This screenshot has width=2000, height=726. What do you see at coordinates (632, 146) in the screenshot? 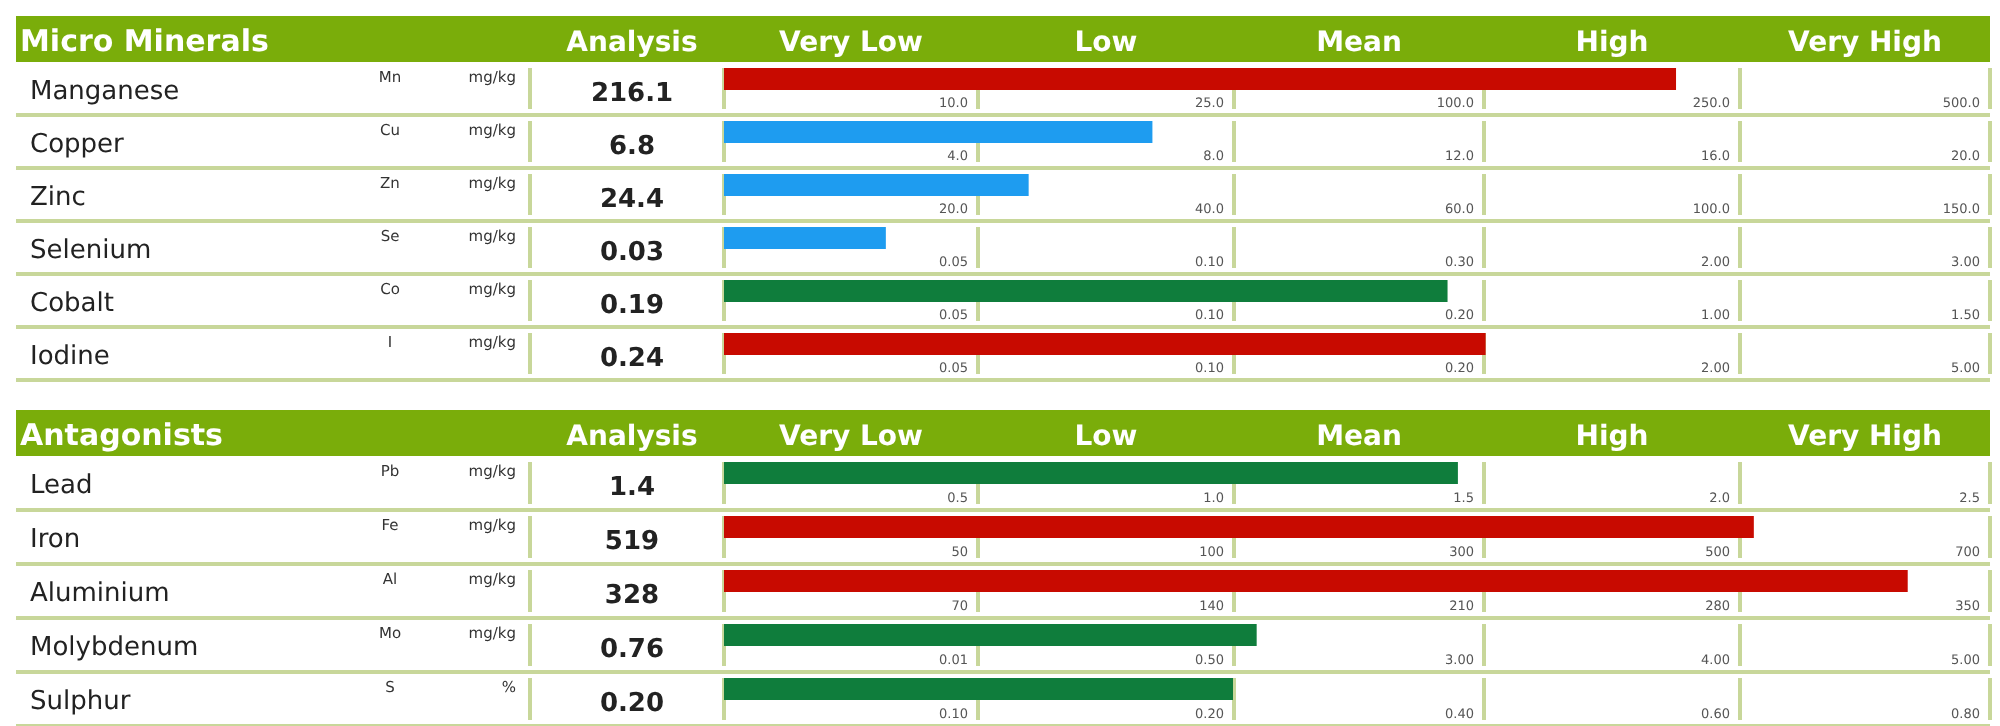
I see `text: 6.8` at bounding box center [632, 146].